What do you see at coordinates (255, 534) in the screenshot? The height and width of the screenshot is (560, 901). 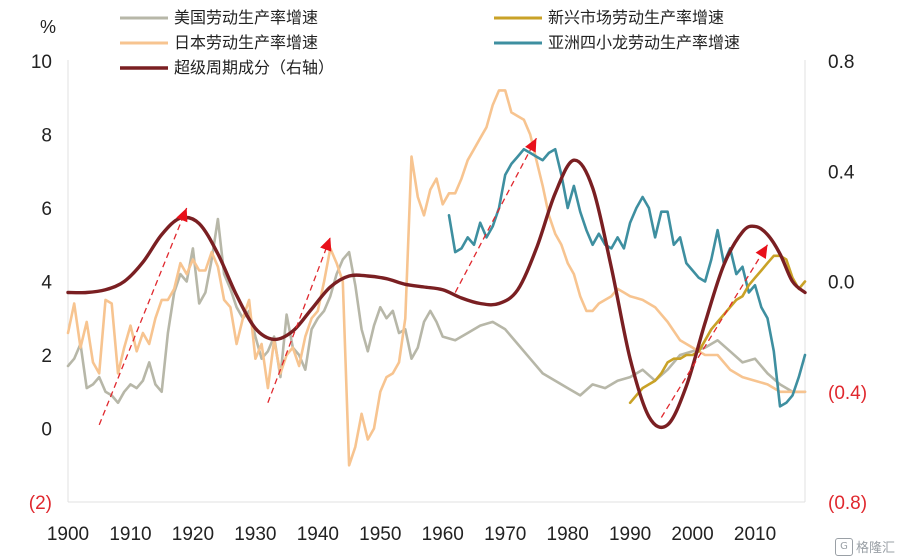 I see `x-tick-label: 1930` at bounding box center [255, 534].